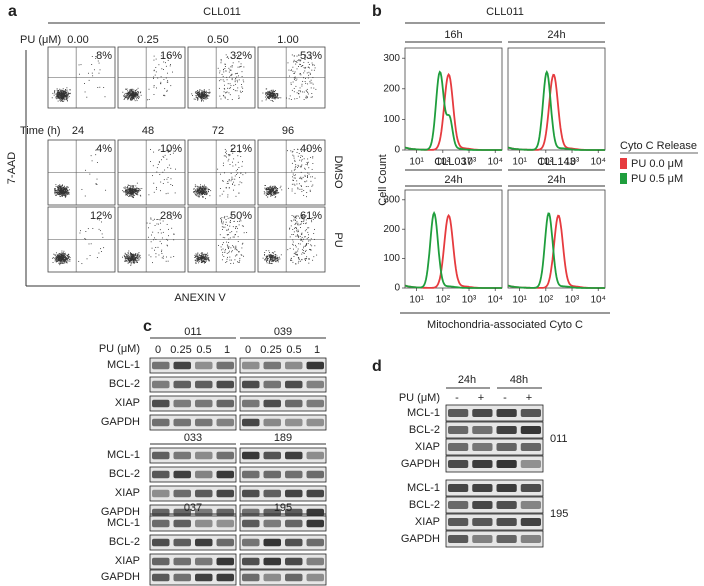  What do you see at coordinates (377, 11) in the screenshot?
I see `panel-label: b` at bounding box center [377, 11].